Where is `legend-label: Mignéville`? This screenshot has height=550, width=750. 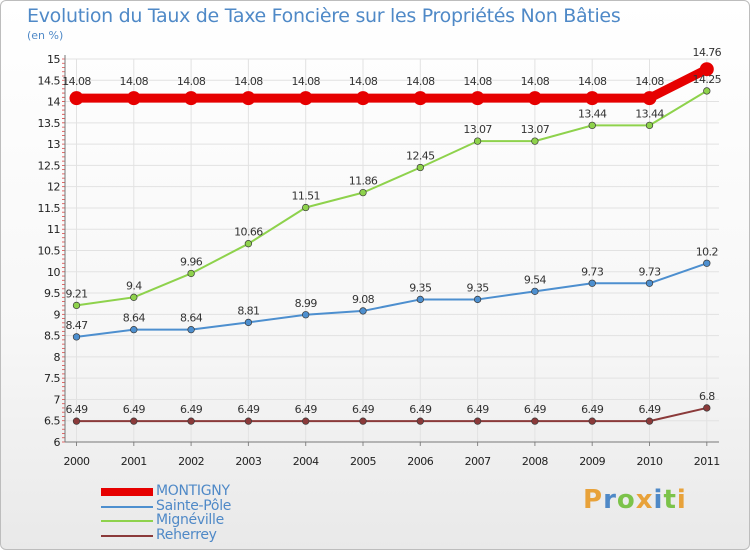 legend-label: Mignéville is located at coordinates (190, 520).